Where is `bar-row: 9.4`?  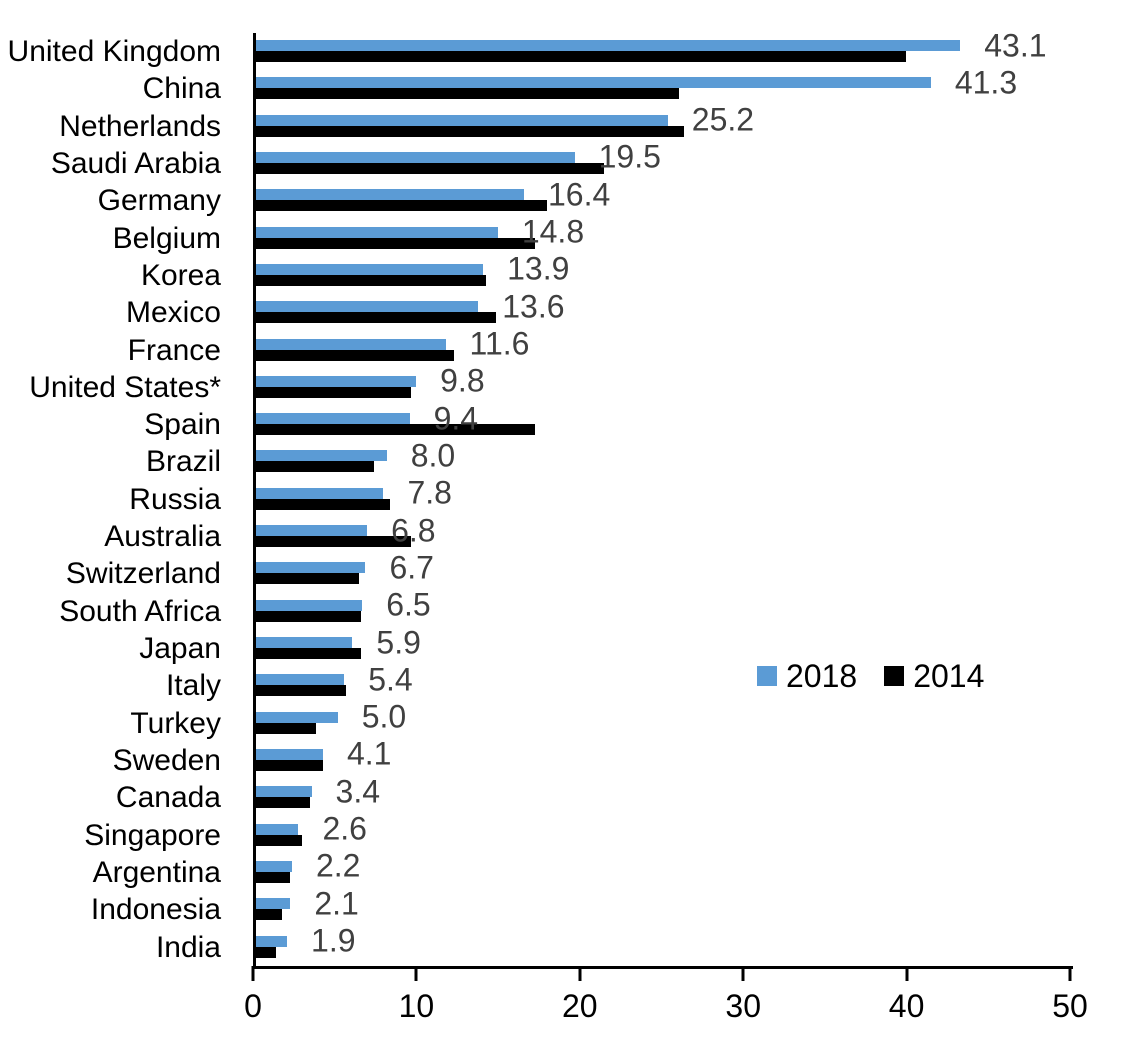 bar-row: 9.4 is located at coordinates (664, 421).